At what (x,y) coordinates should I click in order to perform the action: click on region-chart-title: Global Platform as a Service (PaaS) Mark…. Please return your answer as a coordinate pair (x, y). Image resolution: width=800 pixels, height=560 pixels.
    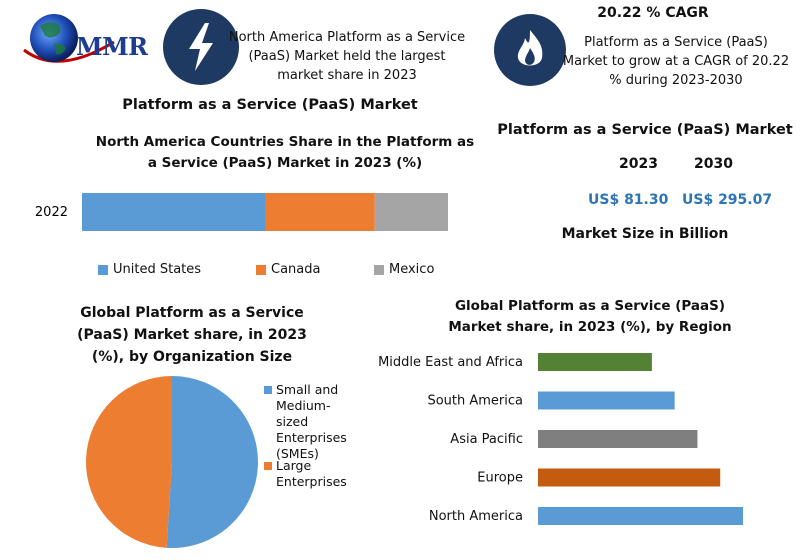
    Looking at the image, I should click on (590, 316).